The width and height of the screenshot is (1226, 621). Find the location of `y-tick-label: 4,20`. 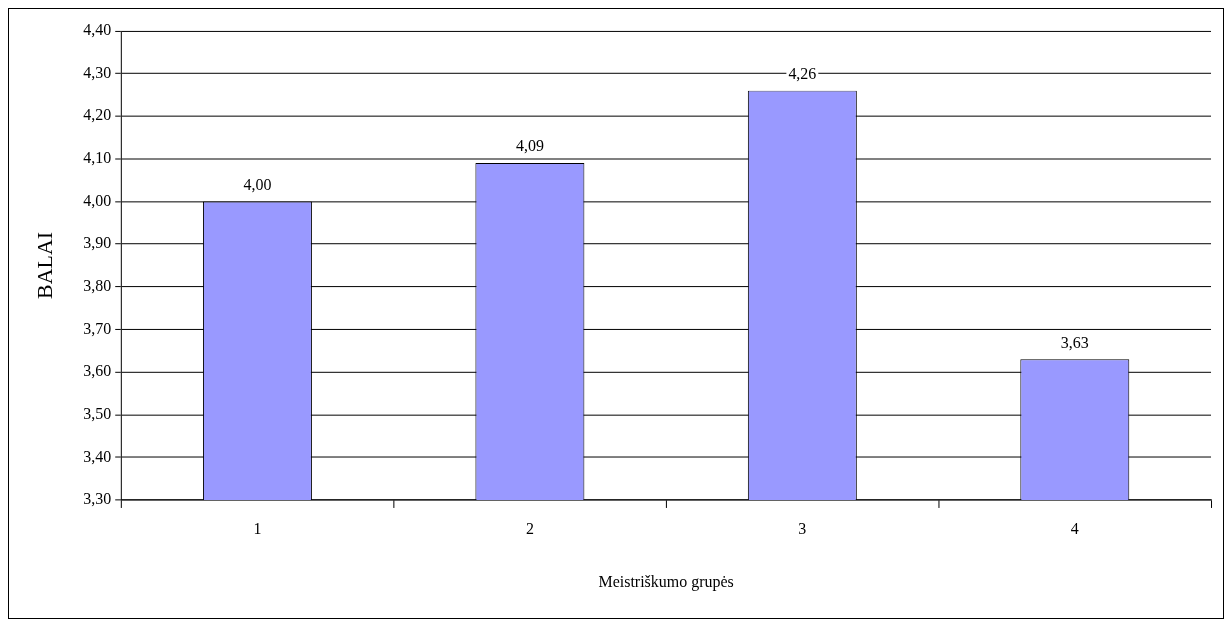

y-tick-label: 4,20 is located at coordinates (97, 115).